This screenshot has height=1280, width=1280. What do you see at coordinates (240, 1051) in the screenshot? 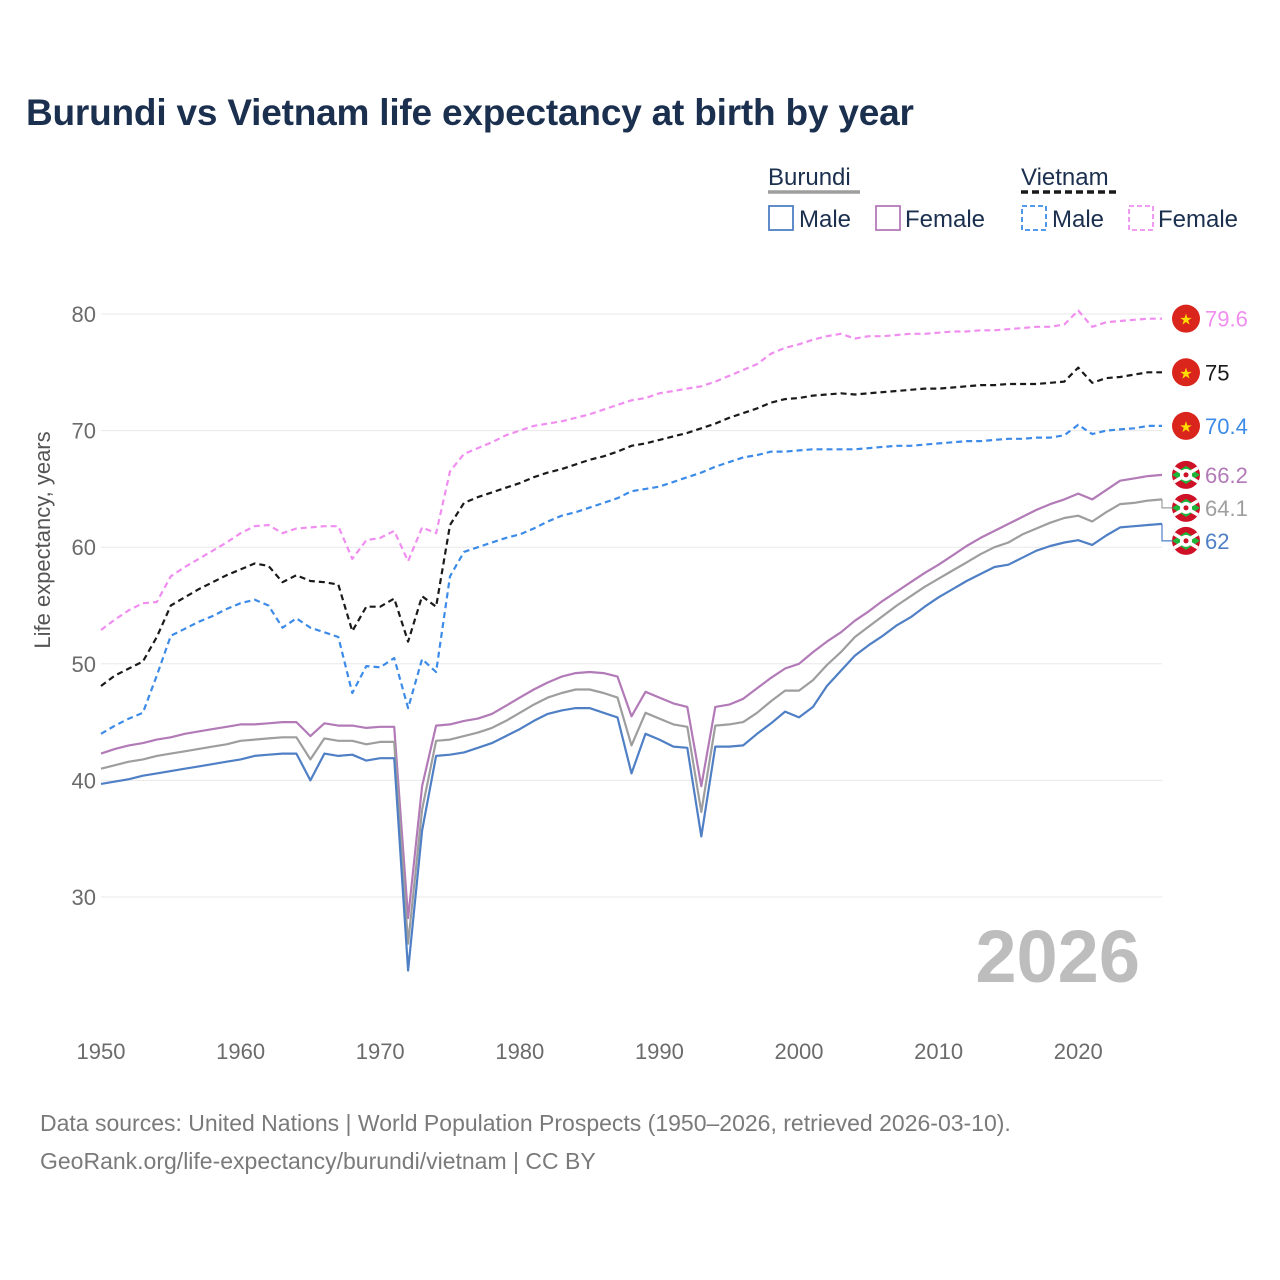
I see `x-tick-label-1960: 1960` at bounding box center [240, 1051].